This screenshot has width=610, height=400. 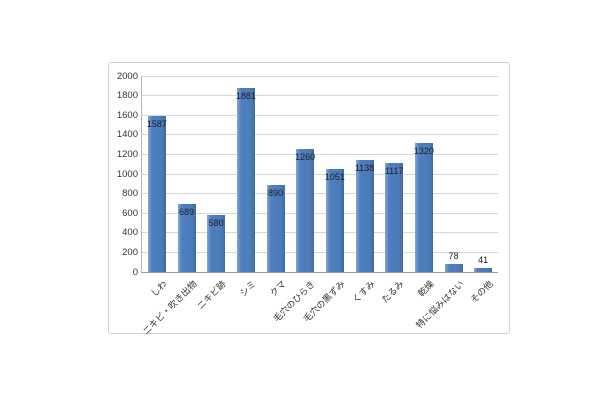 What do you see at coordinates (334, 177) in the screenshot?
I see `bar-value-label: 1051` at bounding box center [334, 177].